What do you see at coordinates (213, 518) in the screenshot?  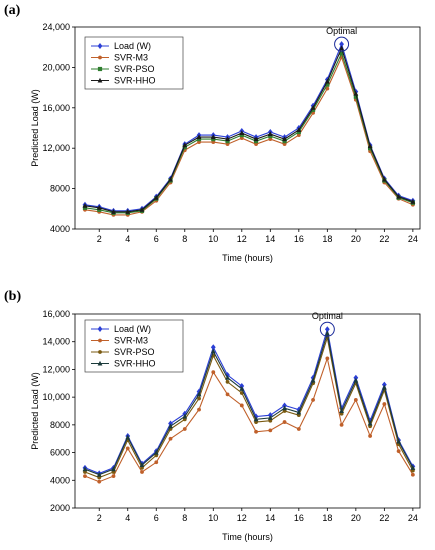 I see `x-tick-label: 10` at bounding box center [213, 518].